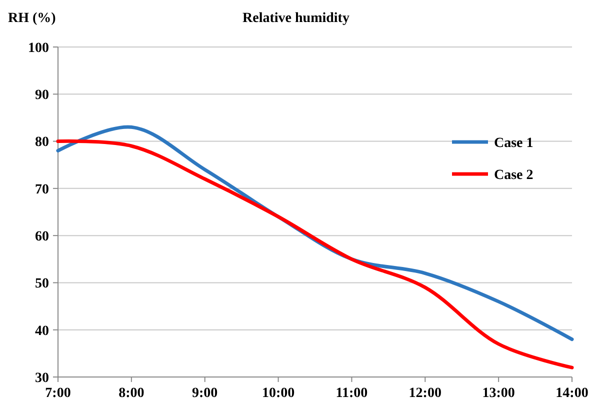 The height and width of the screenshot is (406, 592). What do you see at coordinates (131, 393) in the screenshot?
I see `x-tick-label: 8:00` at bounding box center [131, 393].